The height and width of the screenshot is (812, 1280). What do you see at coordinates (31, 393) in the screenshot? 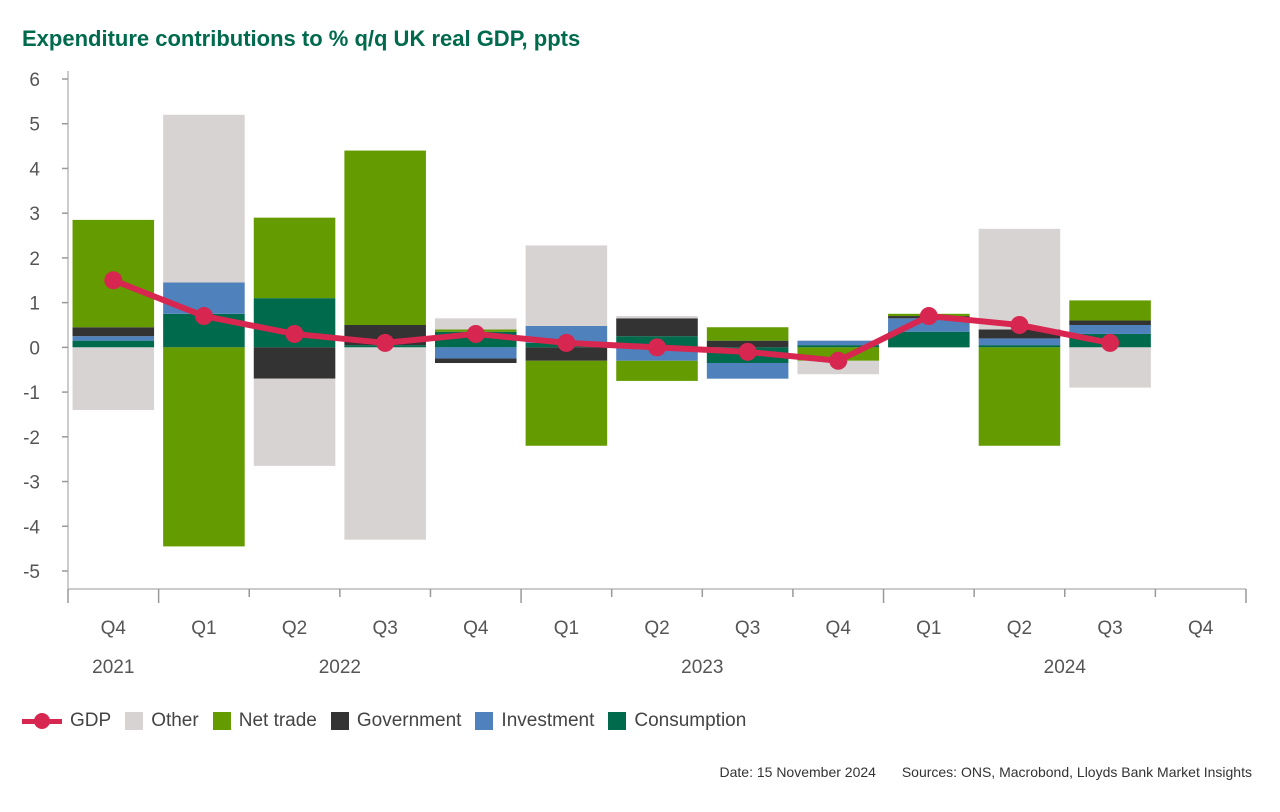
I see `y-tick-label: -1` at bounding box center [31, 393].